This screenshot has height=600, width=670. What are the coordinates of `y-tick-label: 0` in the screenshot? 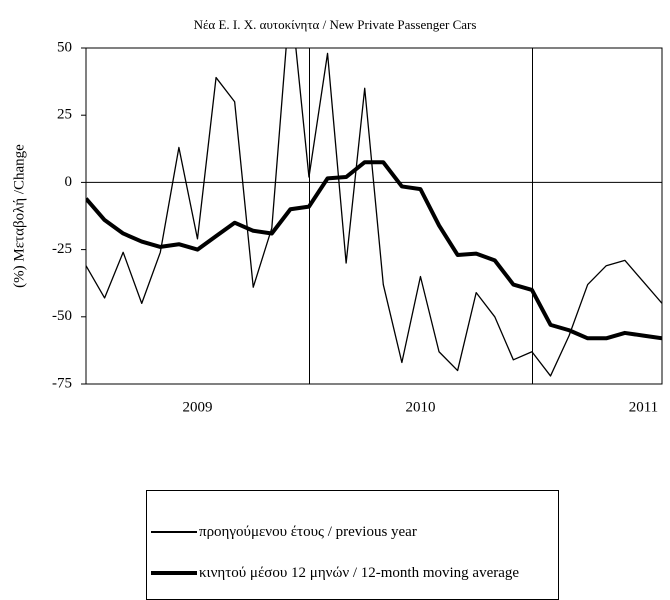 It's located at (69, 182).